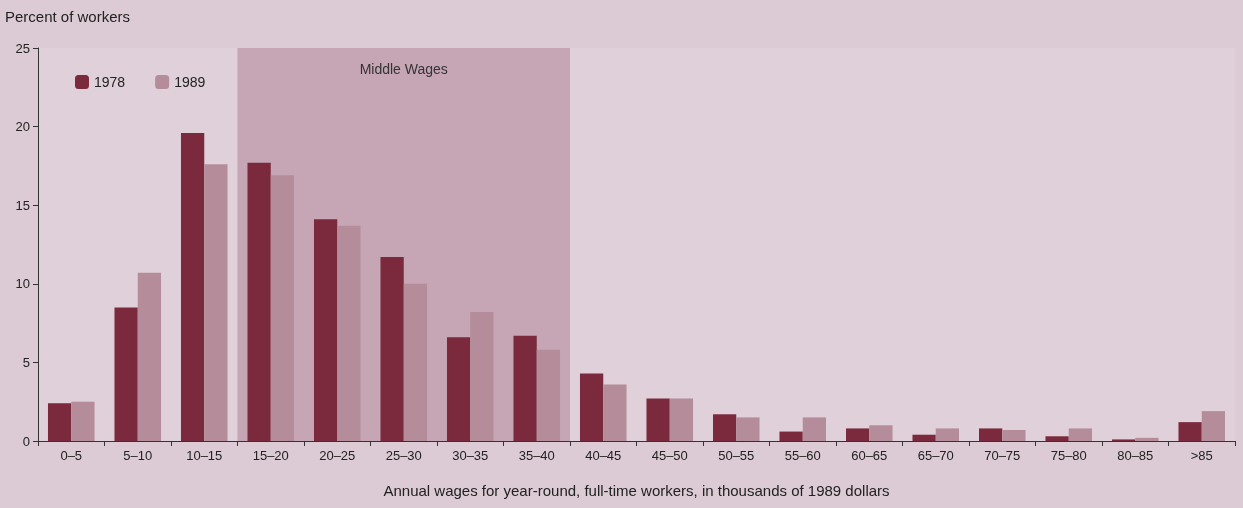  I want to click on x-tick-label: >85, so click(1201, 455).